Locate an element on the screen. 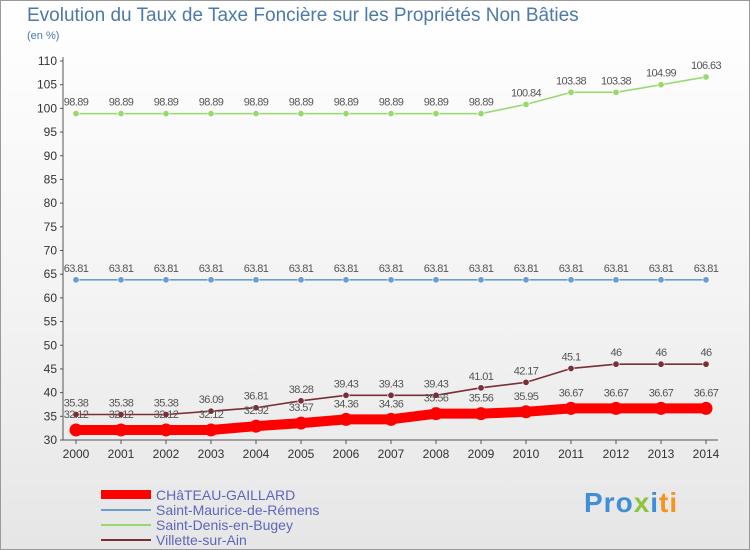 This screenshot has width=750, height=550. y-tick-label: 90 is located at coordinates (51, 156).